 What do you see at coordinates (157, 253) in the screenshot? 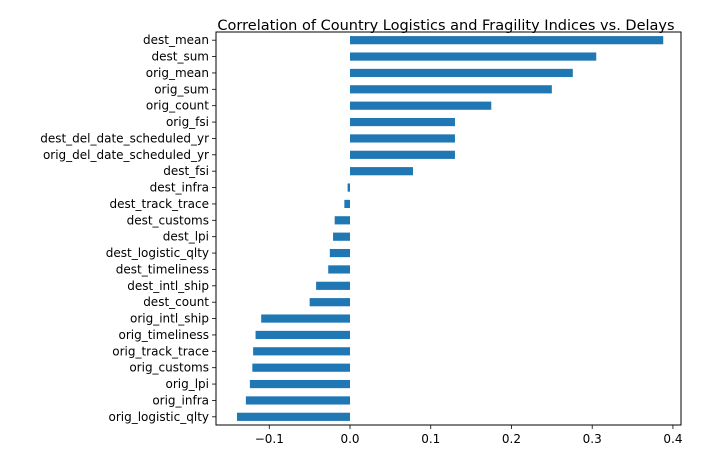
I see `y-tick-label: dest_logistic_qlty` at bounding box center [157, 253].